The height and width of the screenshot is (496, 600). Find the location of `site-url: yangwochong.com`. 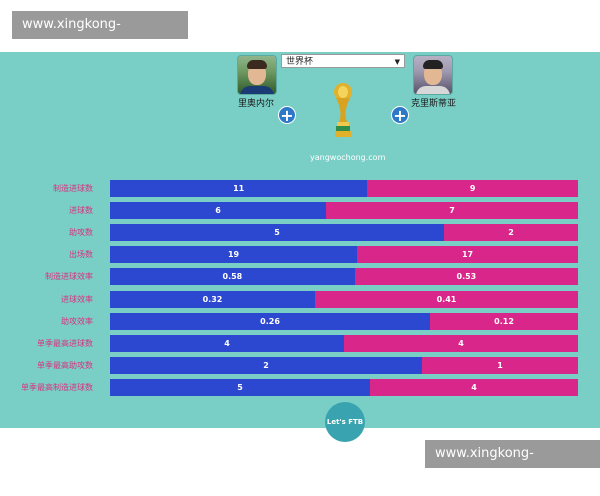

site-url: yangwochong.com is located at coordinates (348, 157).